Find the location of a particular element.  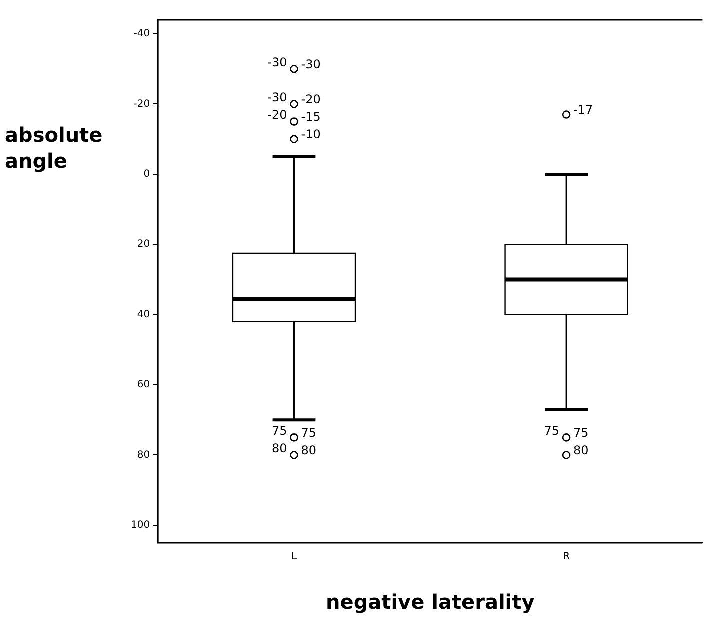

x-axis-title: negative laterality is located at coordinates (430, 602).